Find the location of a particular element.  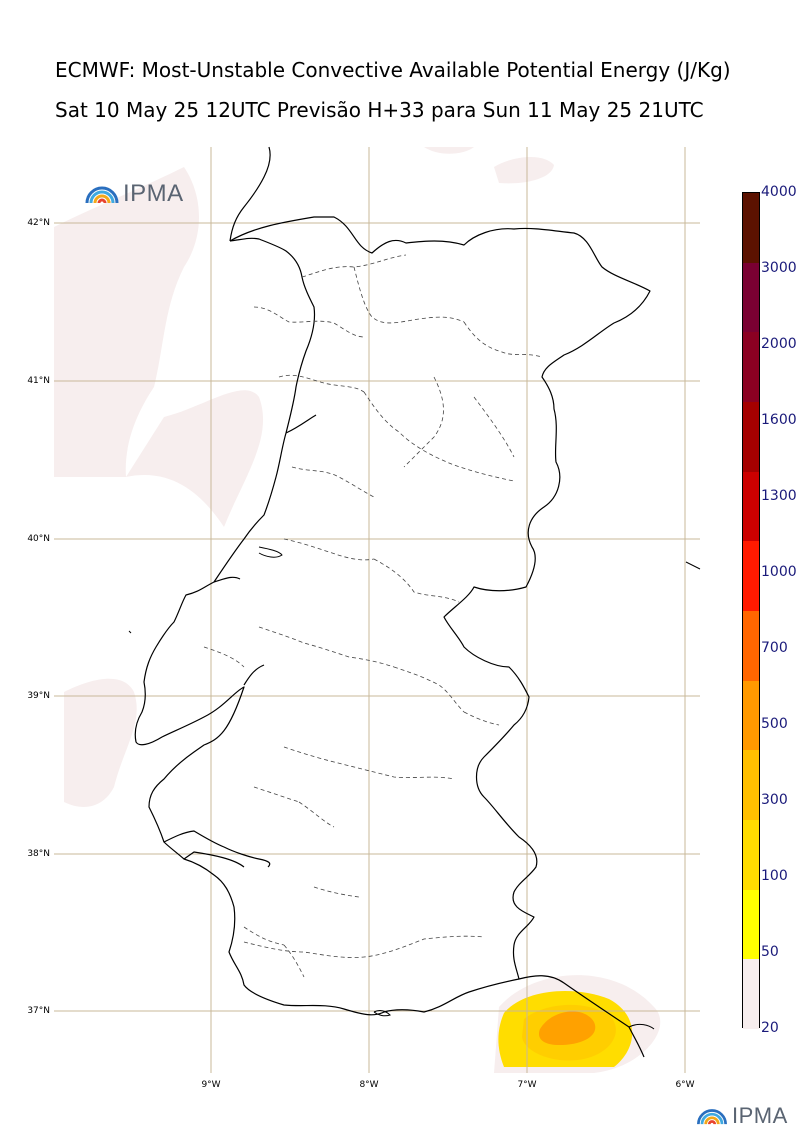

colorbar-tick-label: 1600 is located at coordinates (779, 420).